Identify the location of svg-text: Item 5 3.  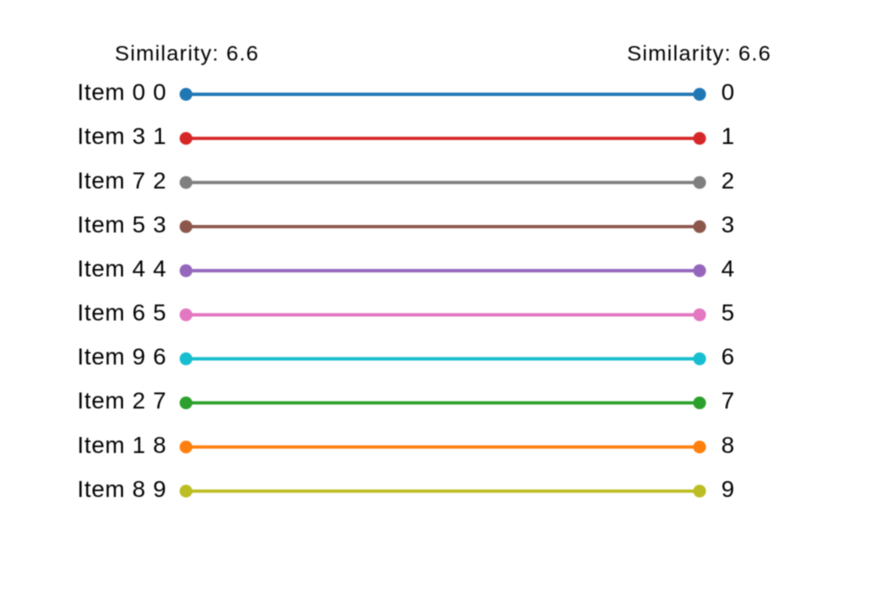
(121, 224).